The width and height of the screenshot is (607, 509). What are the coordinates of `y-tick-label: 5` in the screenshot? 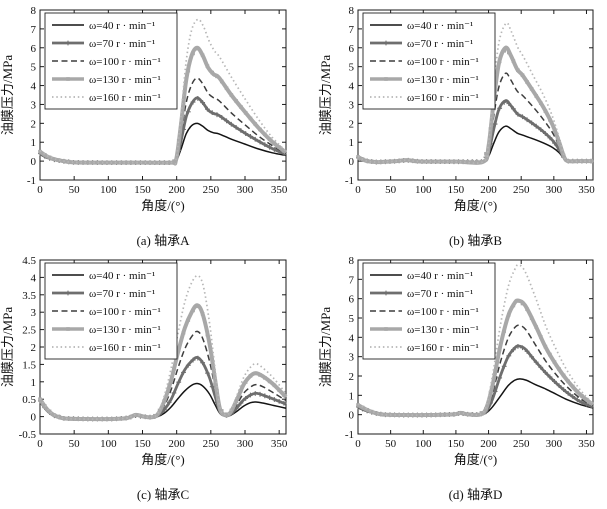 It's located at (34, 68).